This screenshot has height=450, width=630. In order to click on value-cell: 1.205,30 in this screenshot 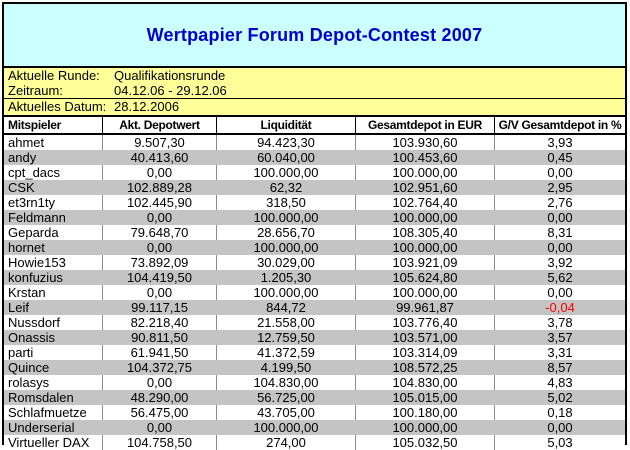, I will do `click(286, 277)`.